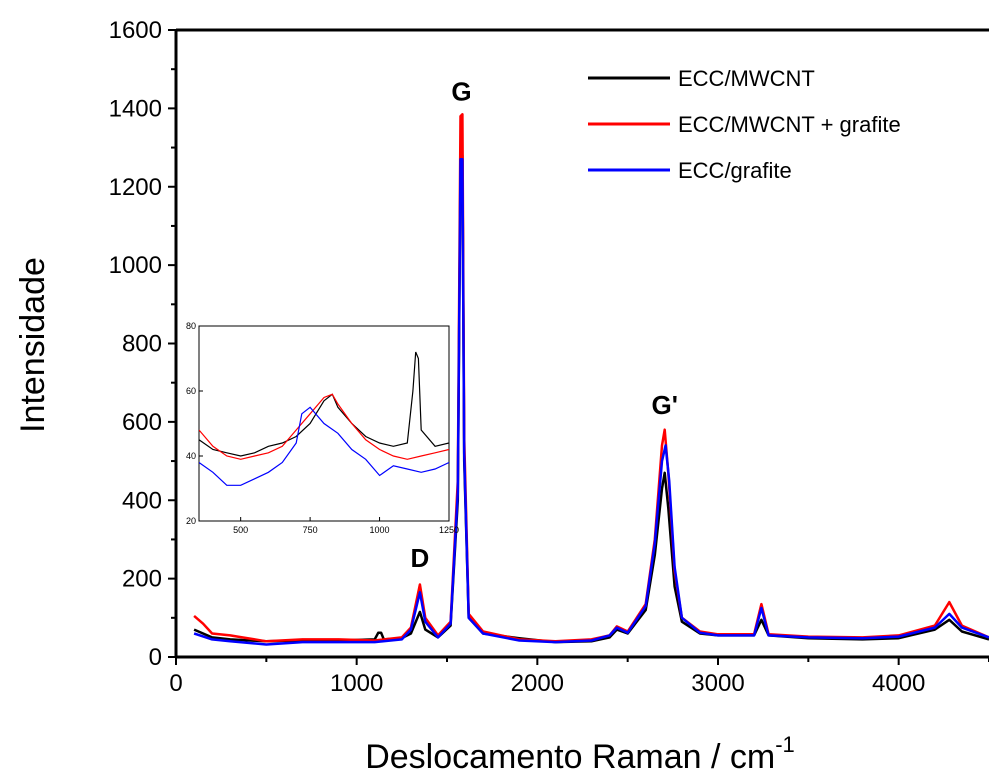 The width and height of the screenshot is (989, 783). I want to click on y-tick-label: 200, so click(142, 579).